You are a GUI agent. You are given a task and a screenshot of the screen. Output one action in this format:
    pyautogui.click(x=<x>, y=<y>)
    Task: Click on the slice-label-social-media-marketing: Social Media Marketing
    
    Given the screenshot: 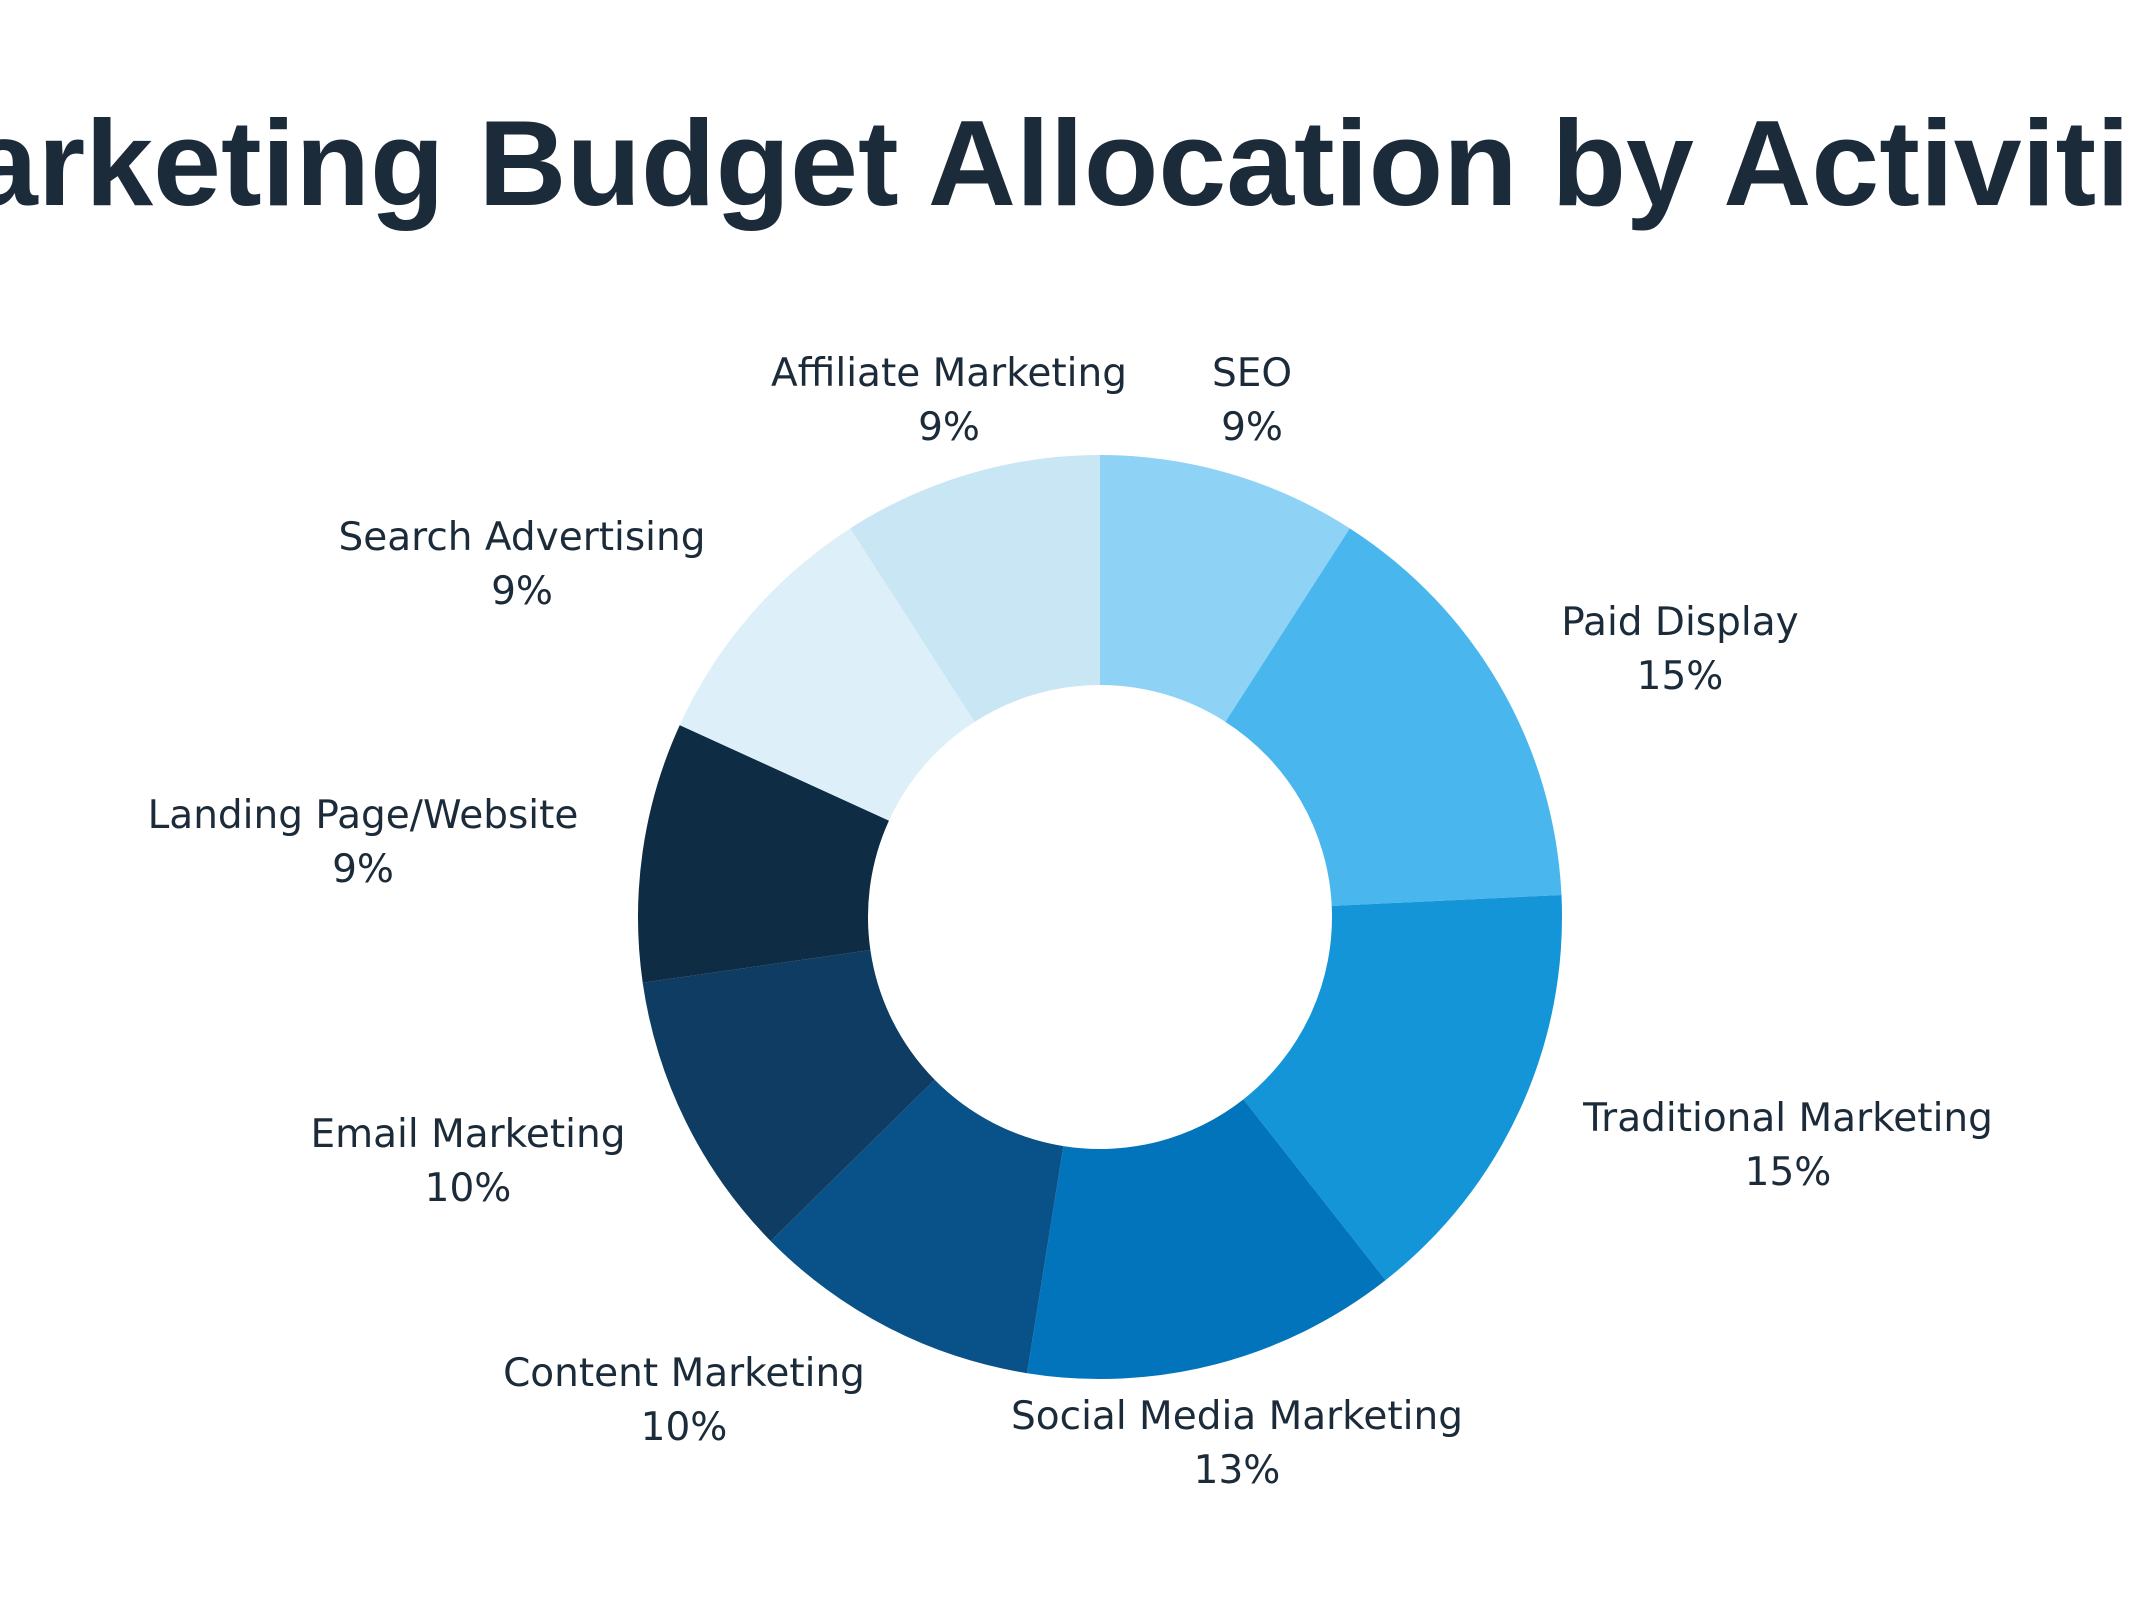 What is the action you would take?
    pyautogui.click(x=1237, y=1416)
    